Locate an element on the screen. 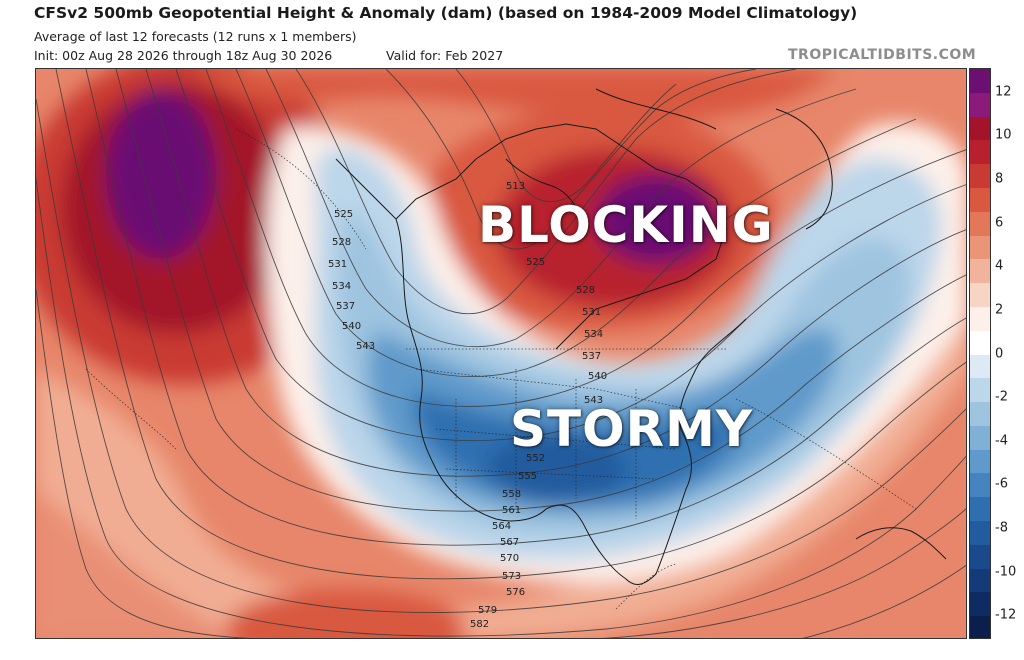 The image size is (1024, 660). colorbar-tick-label: 8 is located at coordinates (999, 179).